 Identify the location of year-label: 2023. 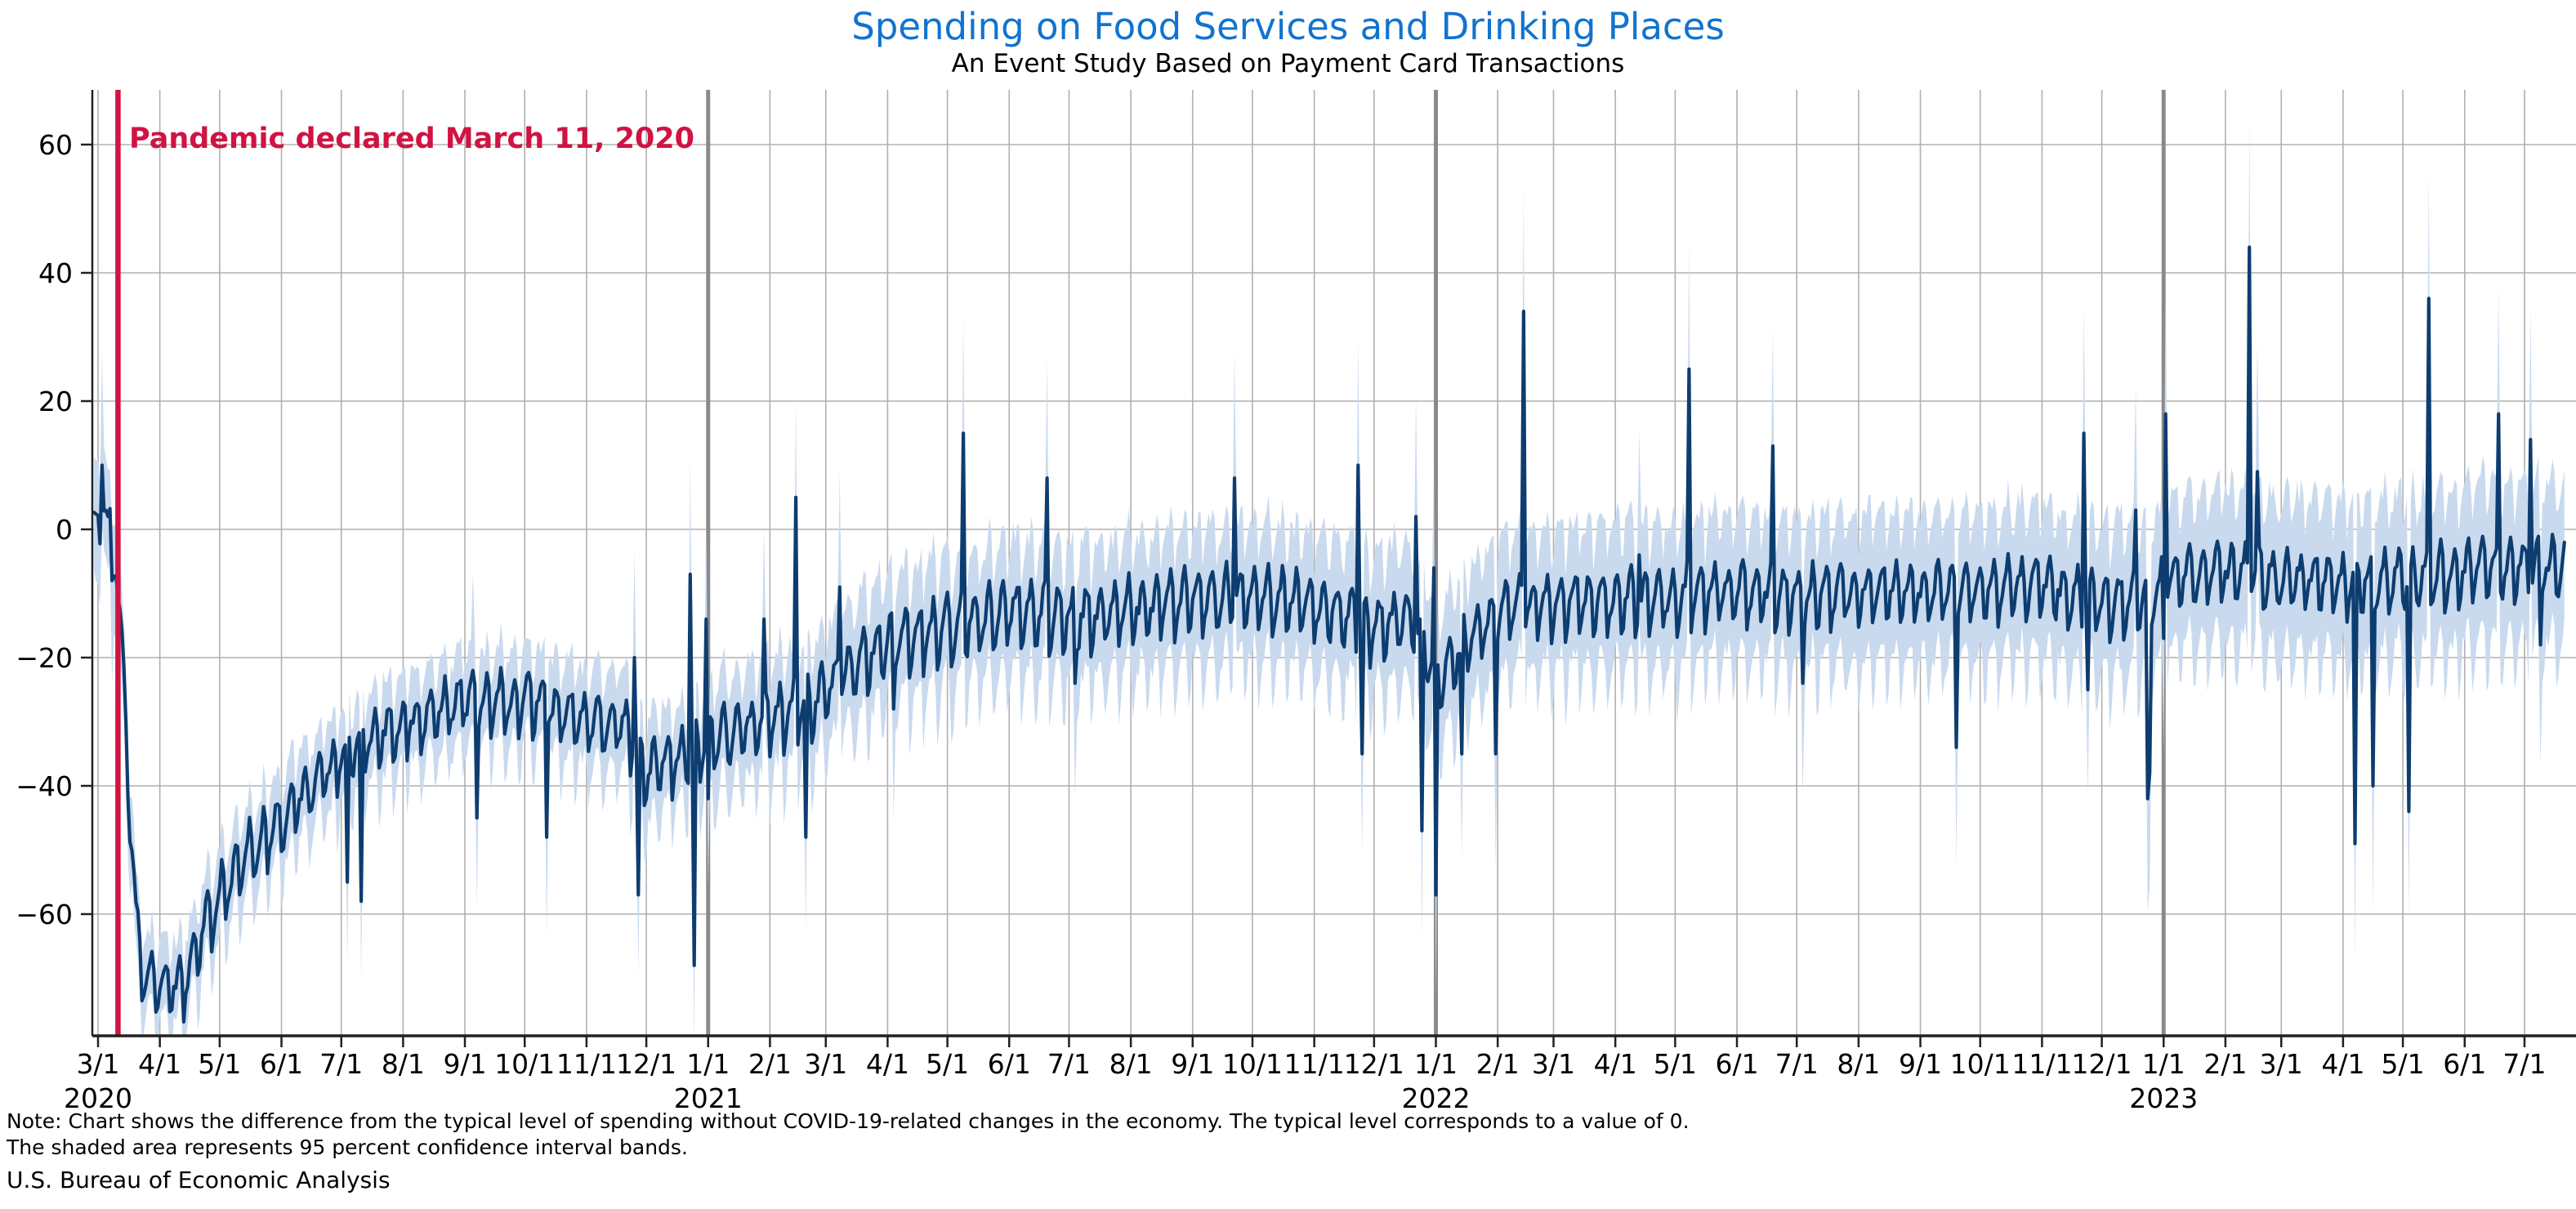
(2164, 1098).